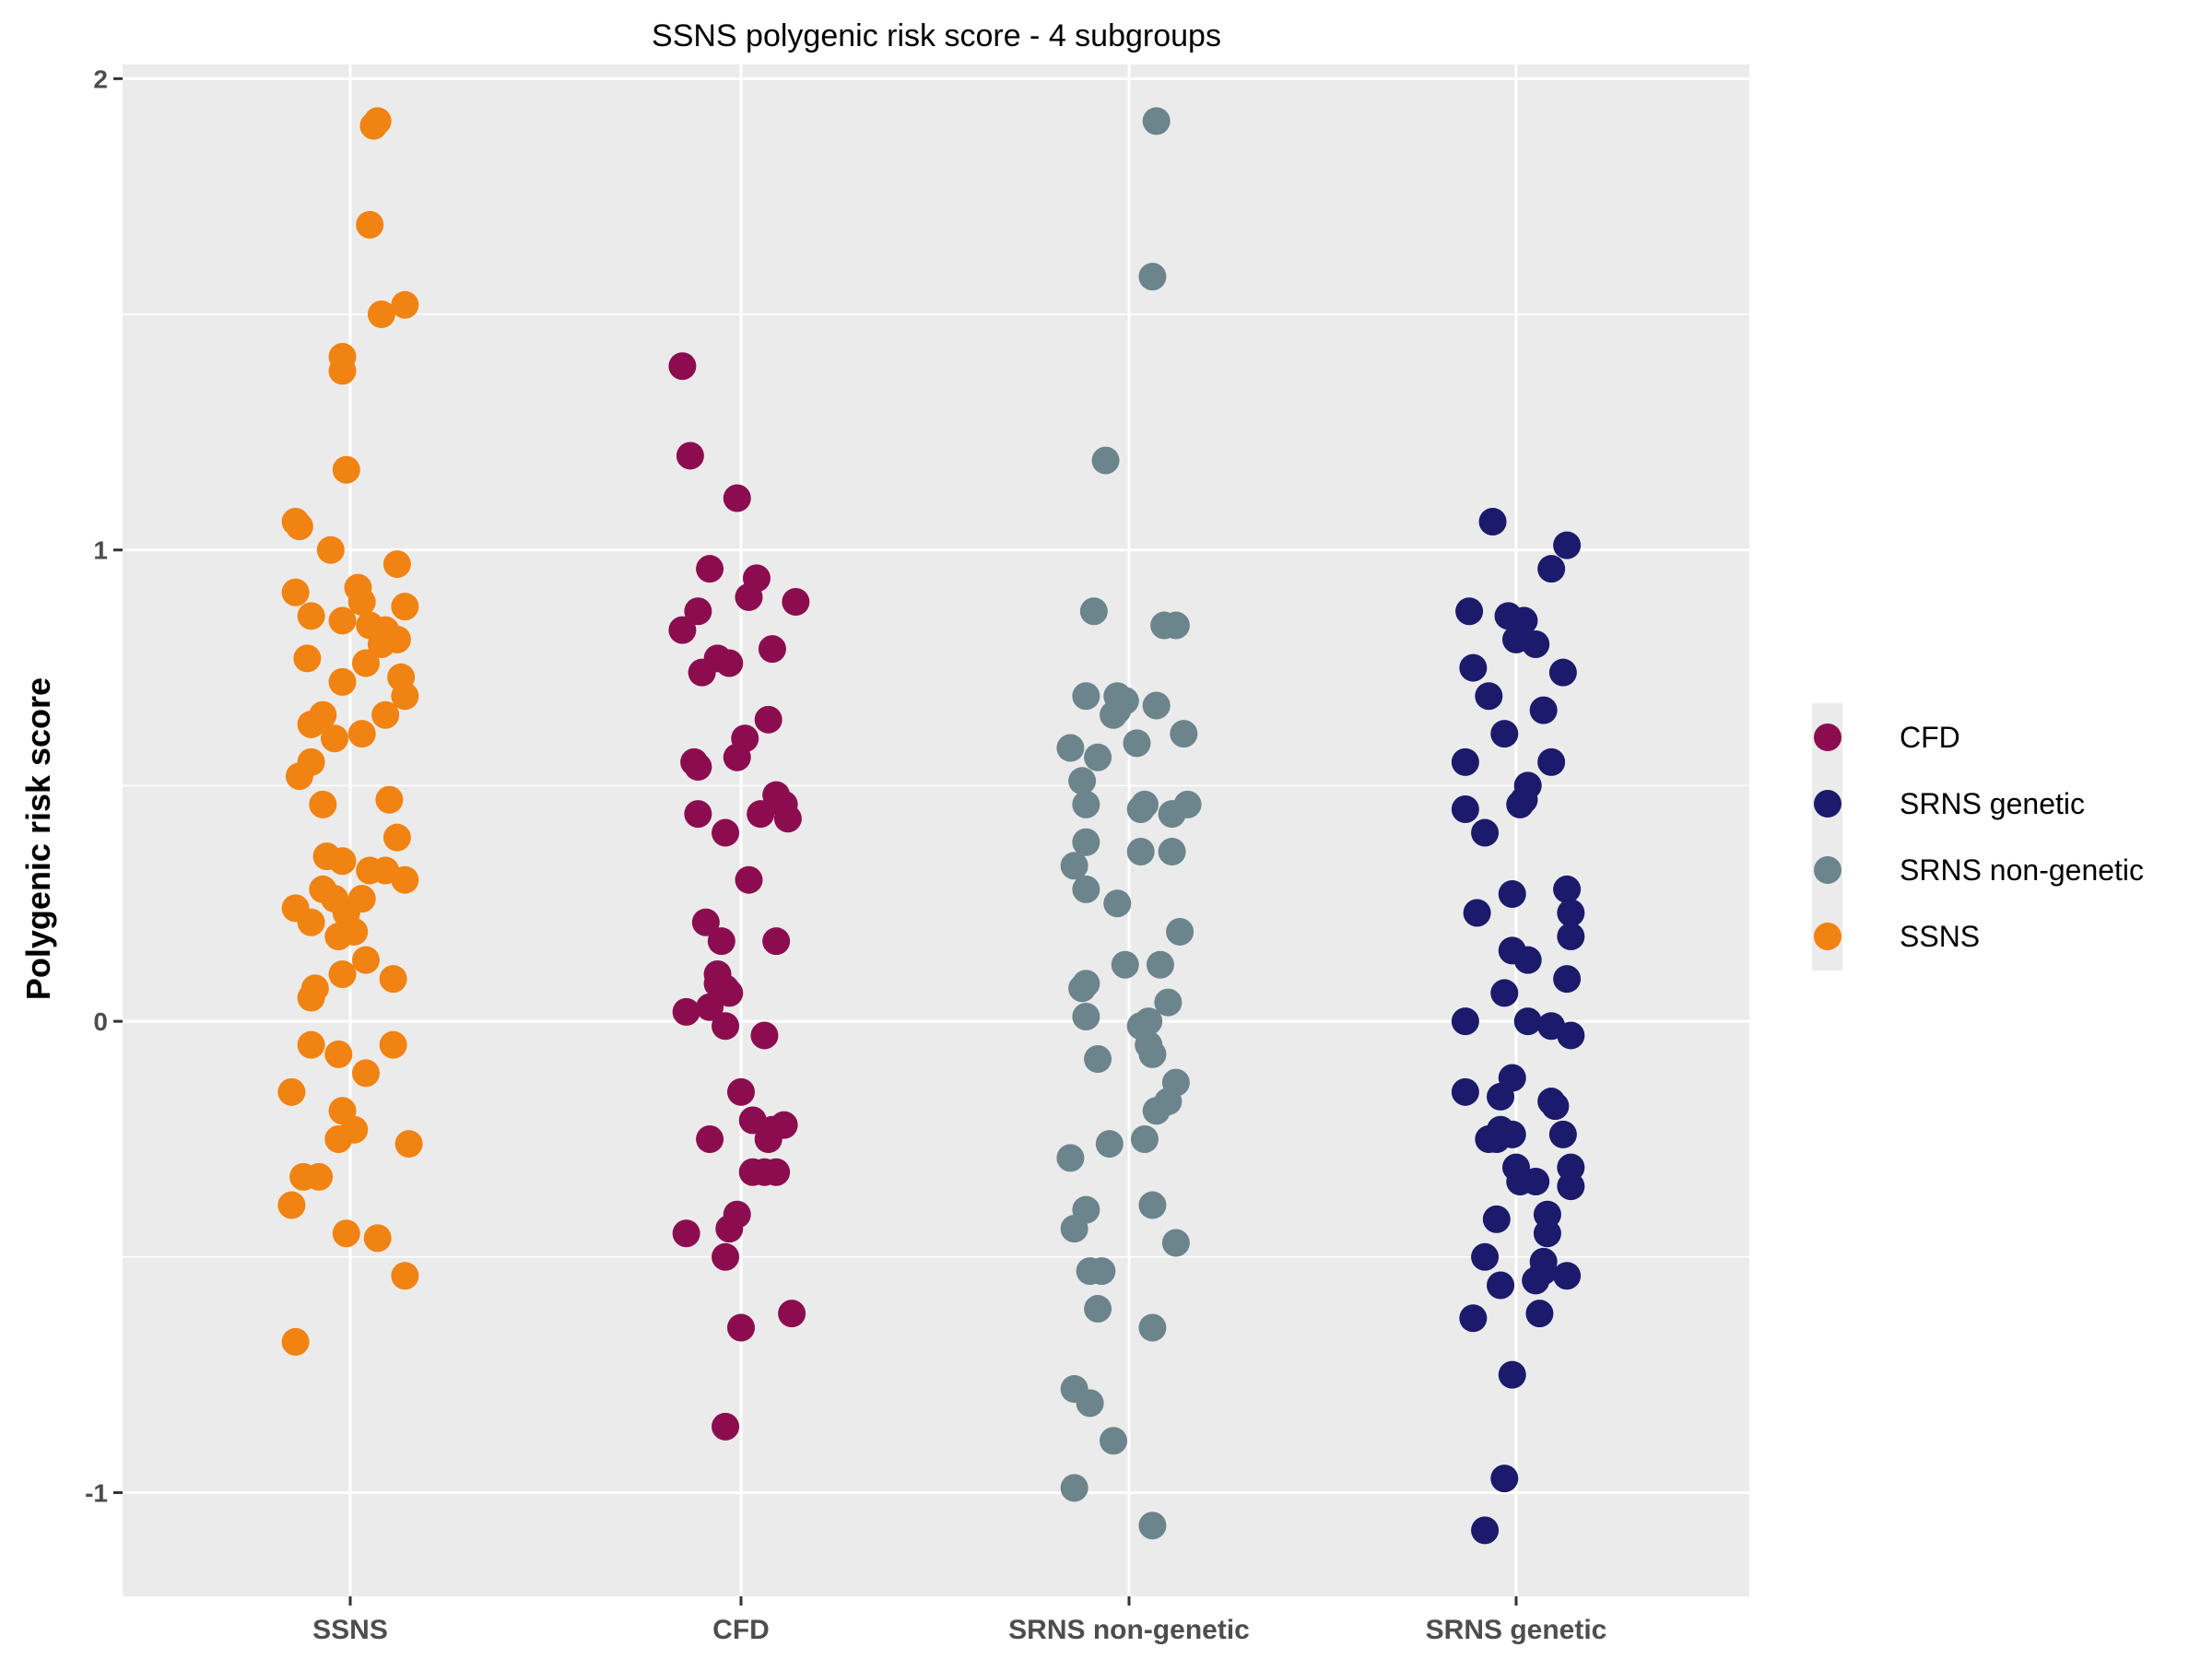 The image size is (2212, 1659). I want to click on legend-item: SRNS genetic, so click(1949, 803).